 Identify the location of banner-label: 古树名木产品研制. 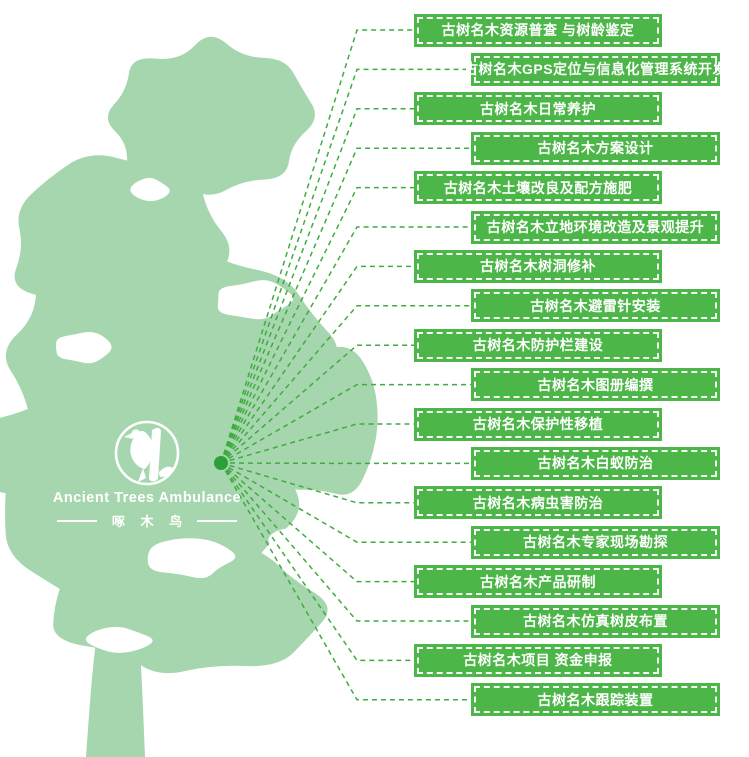
(538, 581).